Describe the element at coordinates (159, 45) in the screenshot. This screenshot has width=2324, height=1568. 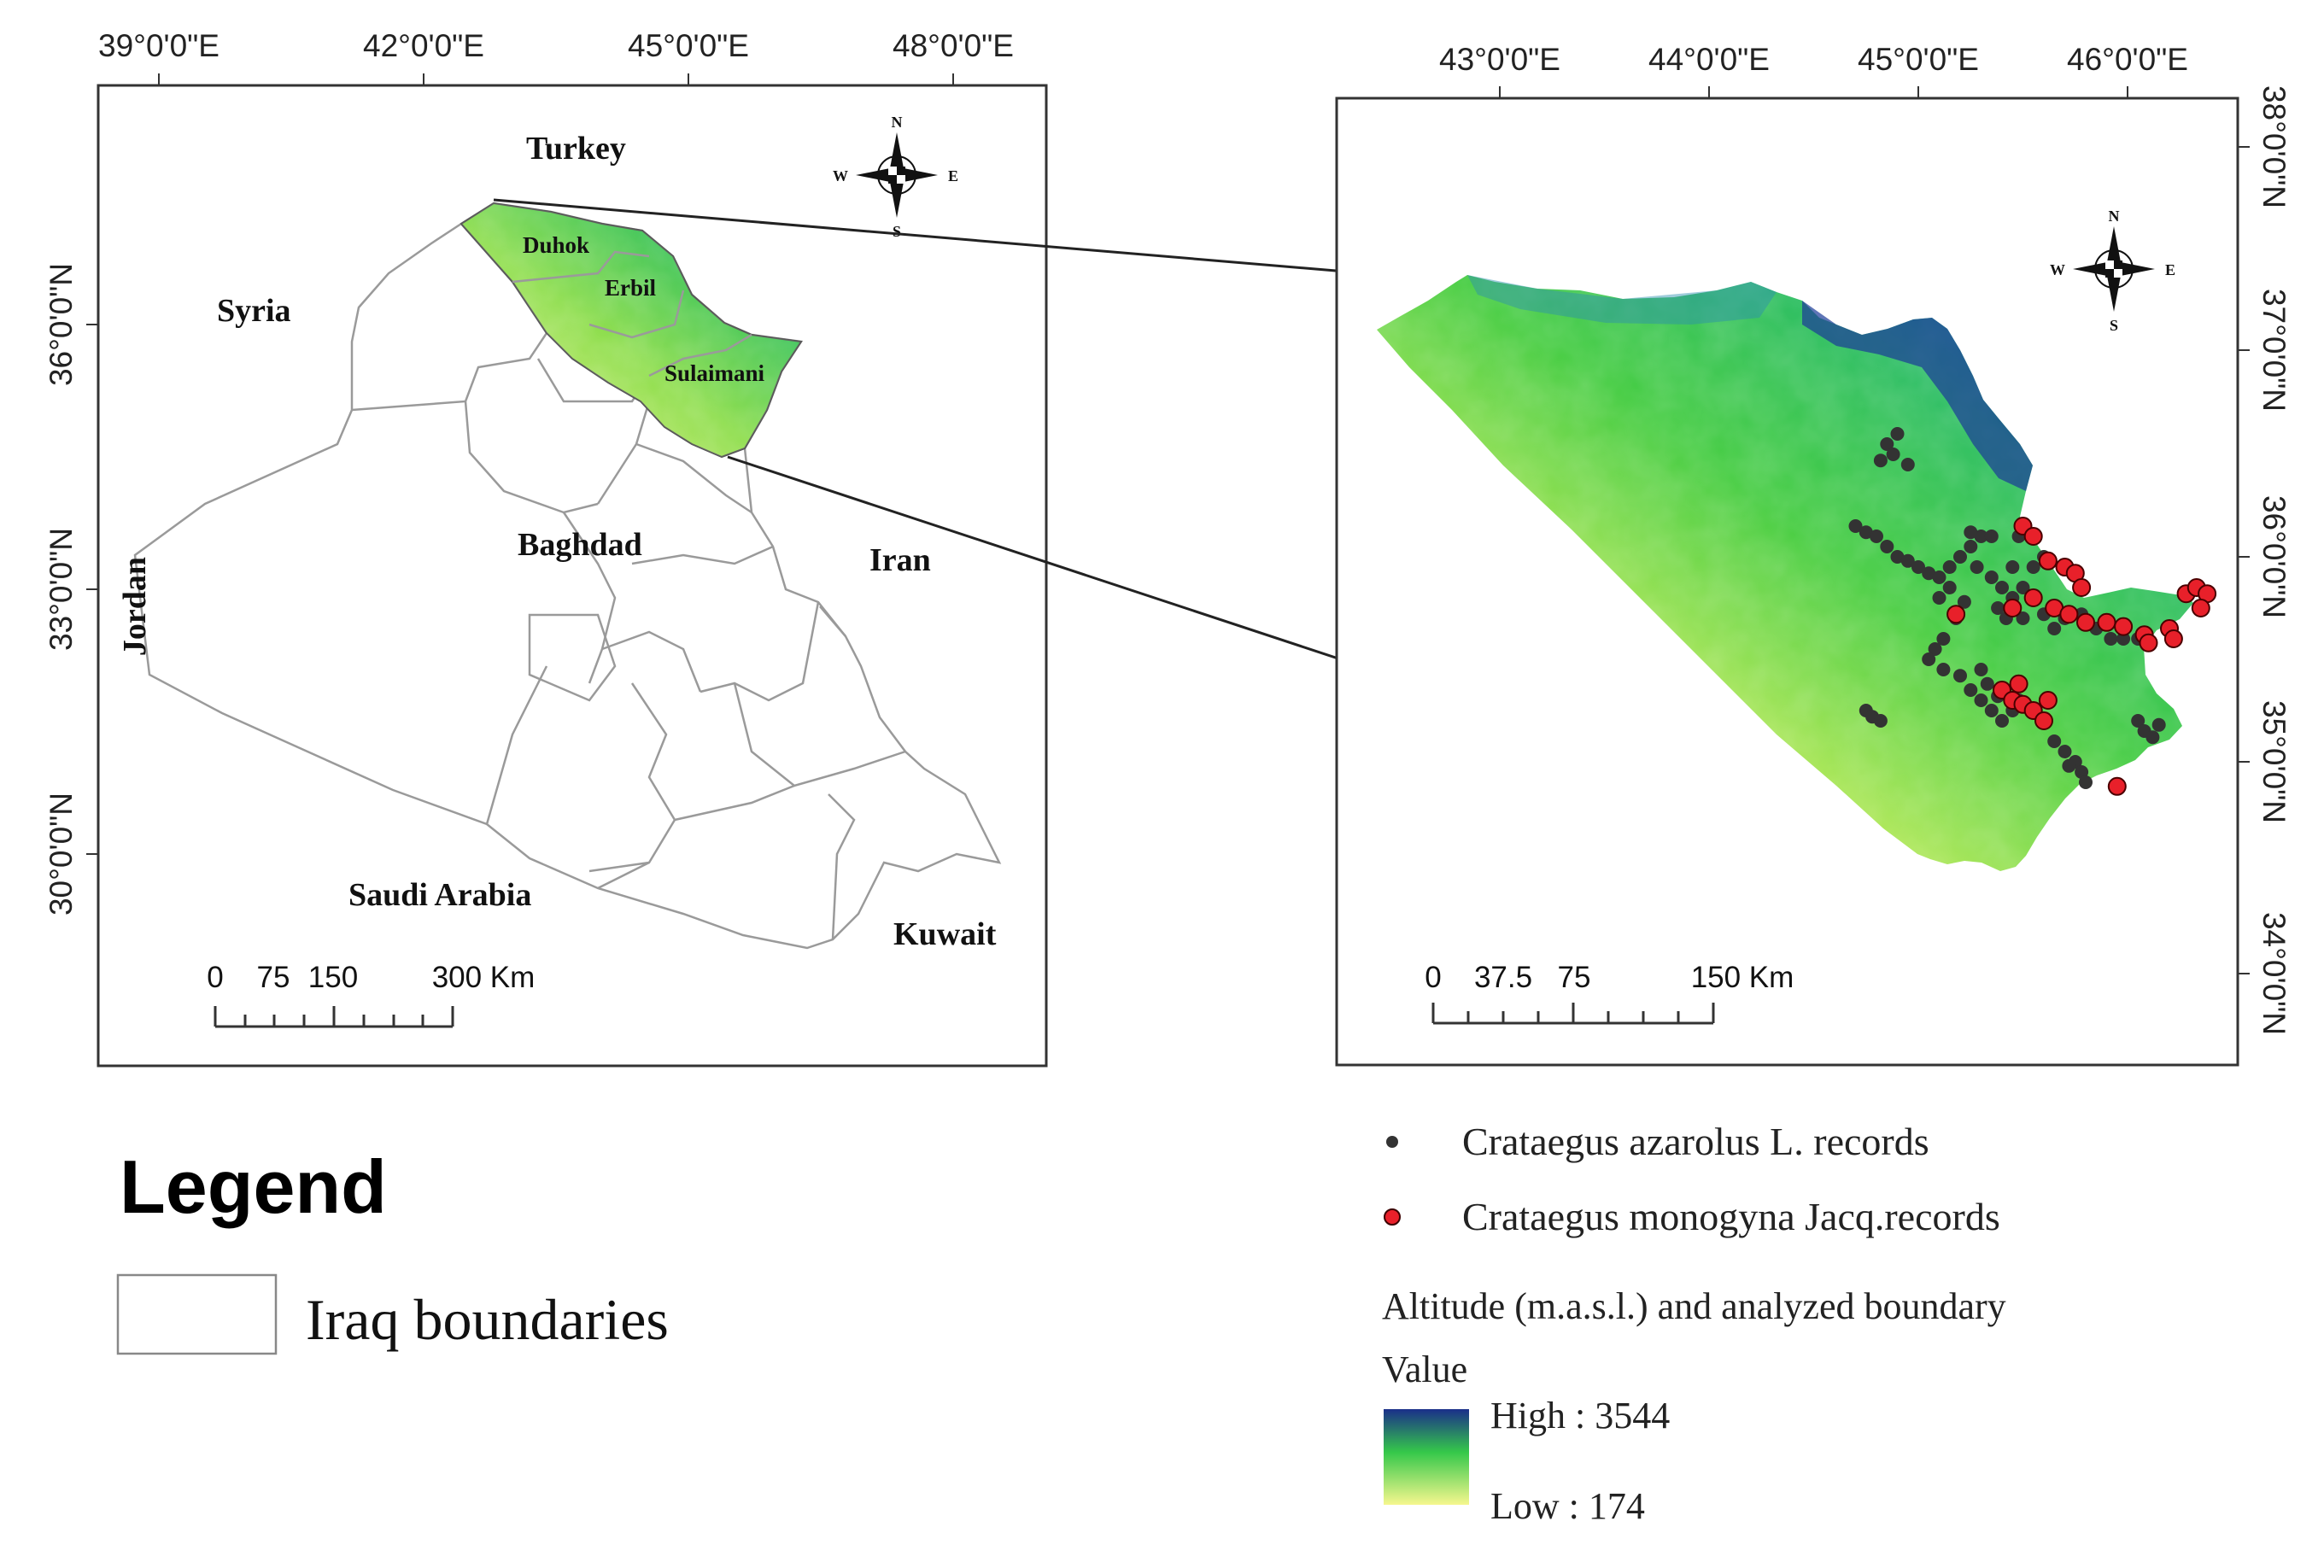
I see `overview-lon-tick-label: 39°0'0"E` at that location.